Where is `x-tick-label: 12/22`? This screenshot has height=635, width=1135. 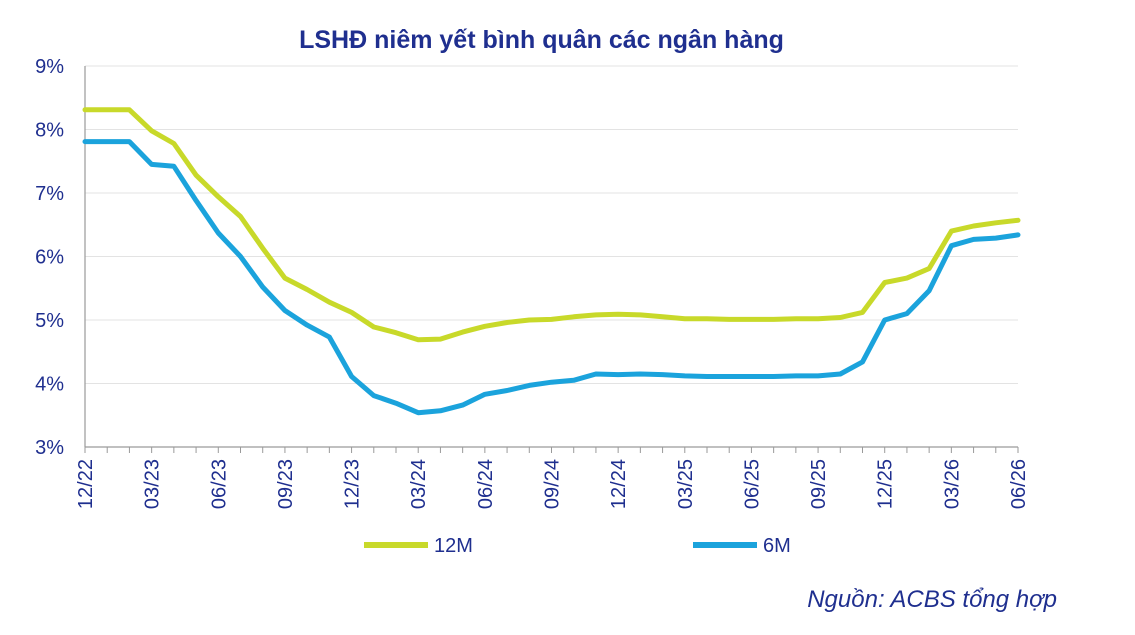
x-tick-label: 12/22 is located at coordinates (86, 484).